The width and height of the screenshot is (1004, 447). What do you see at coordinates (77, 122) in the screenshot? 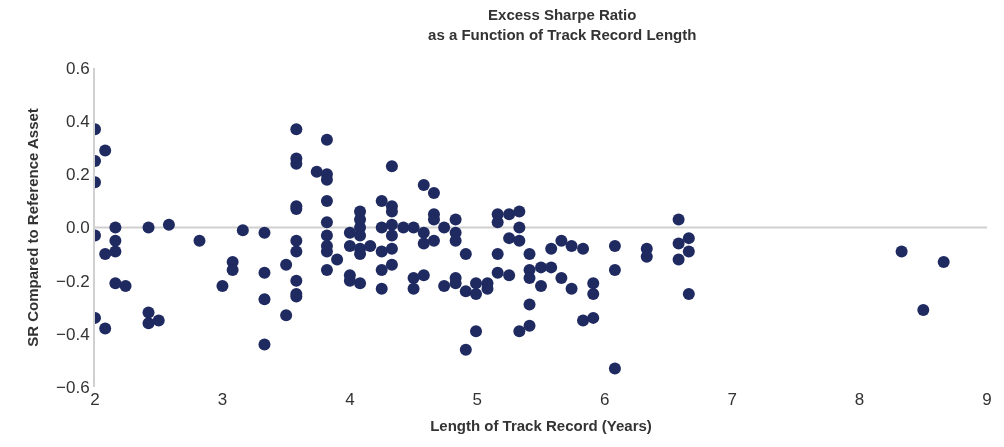
I see `y-tick-label: 0.4` at bounding box center [77, 122].